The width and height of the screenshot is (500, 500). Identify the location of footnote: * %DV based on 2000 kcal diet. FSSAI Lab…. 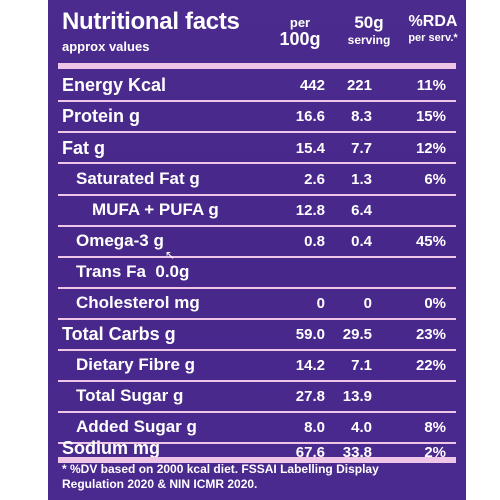
(260, 477).